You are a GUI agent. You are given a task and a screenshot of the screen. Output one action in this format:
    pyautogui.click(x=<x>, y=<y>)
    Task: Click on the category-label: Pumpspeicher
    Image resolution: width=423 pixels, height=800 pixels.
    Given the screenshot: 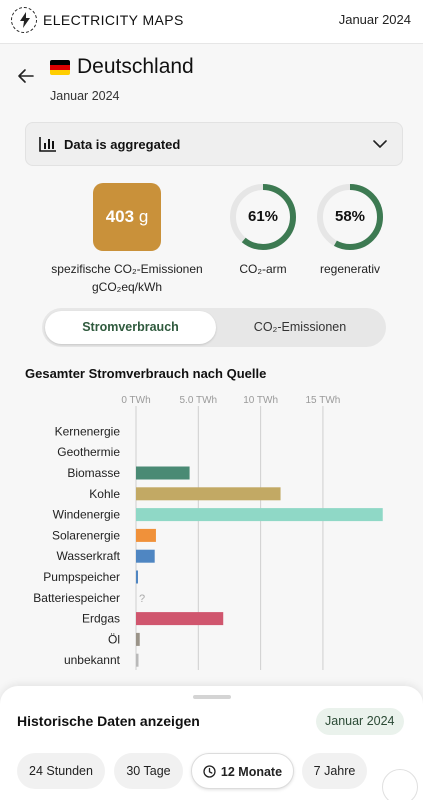 What is the action you would take?
    pyautogui.click(x=81, y=577)
    